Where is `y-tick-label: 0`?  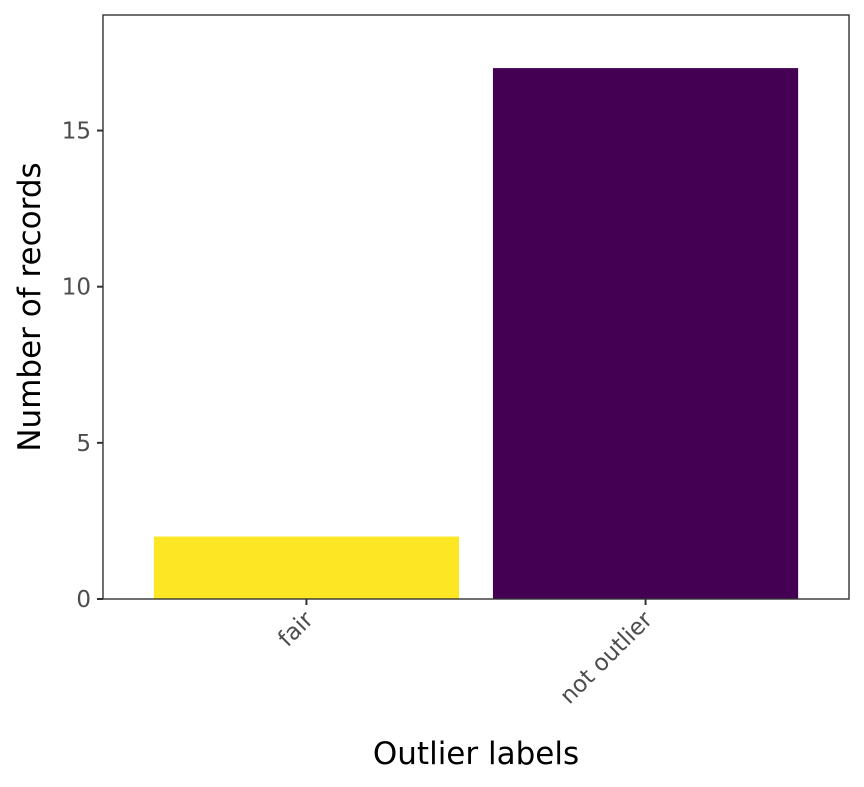 y-tick-label: 0 is located at coordinates (83, 600).